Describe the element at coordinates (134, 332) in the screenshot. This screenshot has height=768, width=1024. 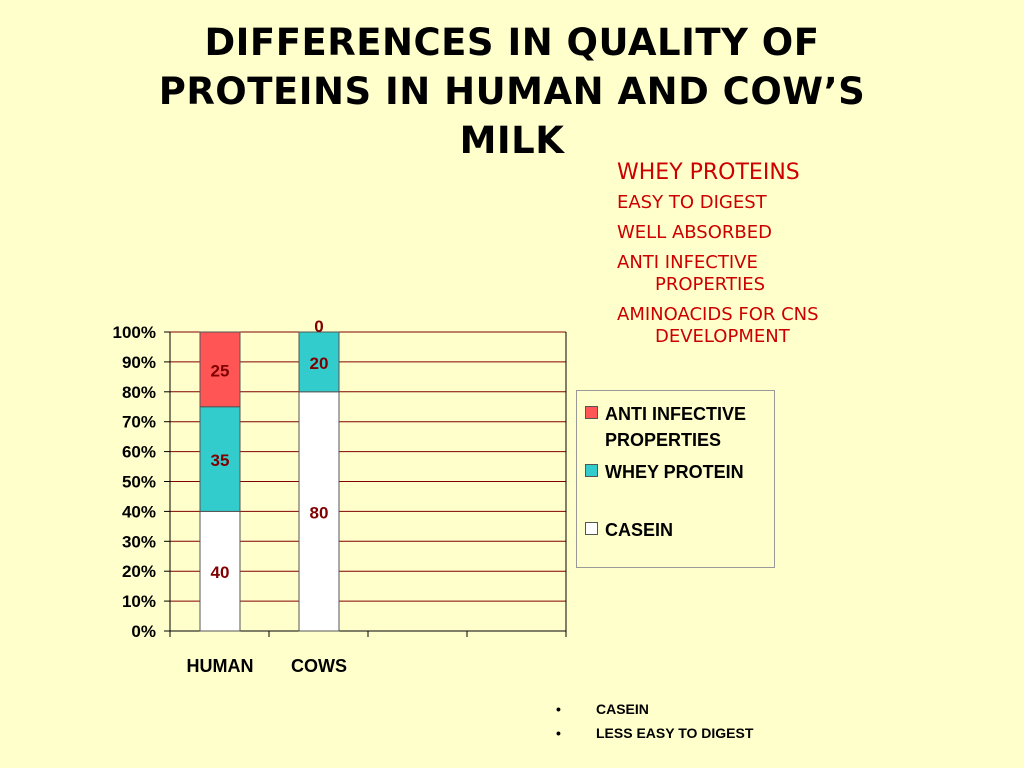
I see `y-tick-label: 100%` at that location.